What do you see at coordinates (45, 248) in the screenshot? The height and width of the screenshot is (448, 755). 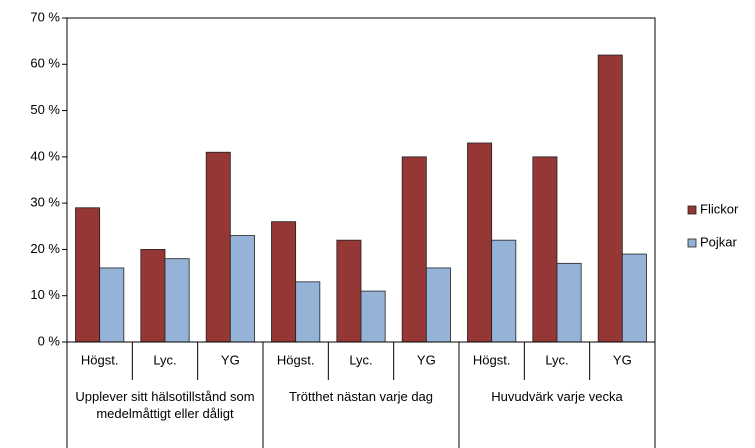 I see `y-tick-label: 20 %` at bounding box center [45, 248].